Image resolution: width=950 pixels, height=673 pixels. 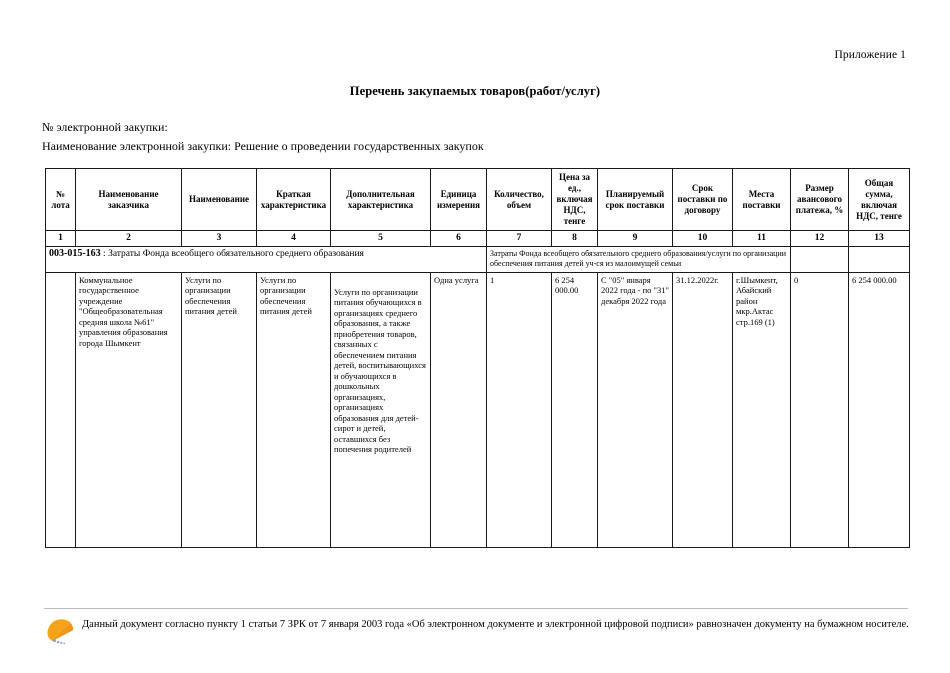 I want to click on cell-unit: Одна услуга, so click(x=458, y=409).